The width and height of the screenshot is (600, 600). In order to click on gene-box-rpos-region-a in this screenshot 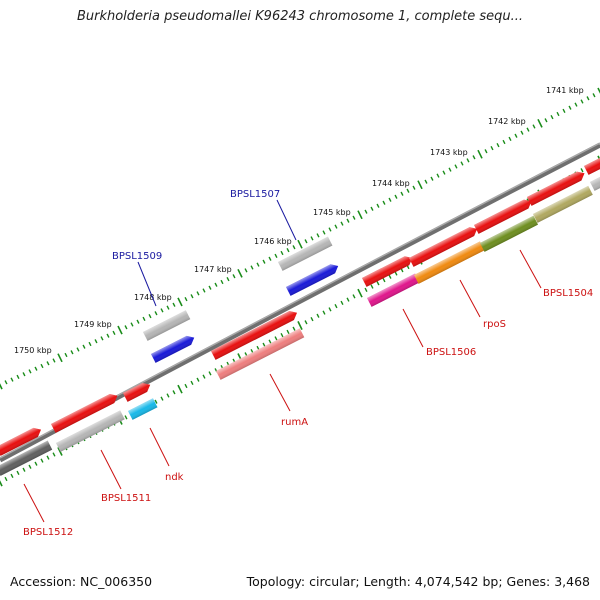, I will do `click(388, 270)`.